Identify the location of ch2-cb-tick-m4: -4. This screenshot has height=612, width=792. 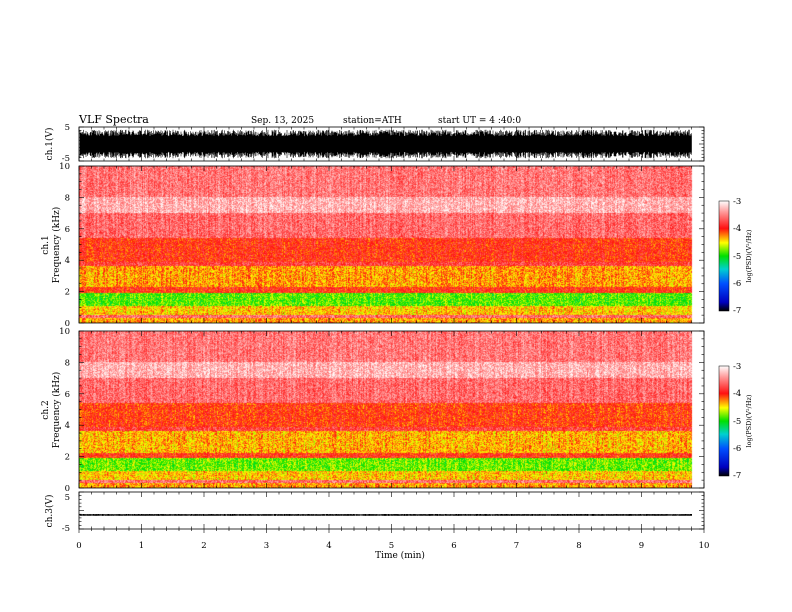
(737, 394).